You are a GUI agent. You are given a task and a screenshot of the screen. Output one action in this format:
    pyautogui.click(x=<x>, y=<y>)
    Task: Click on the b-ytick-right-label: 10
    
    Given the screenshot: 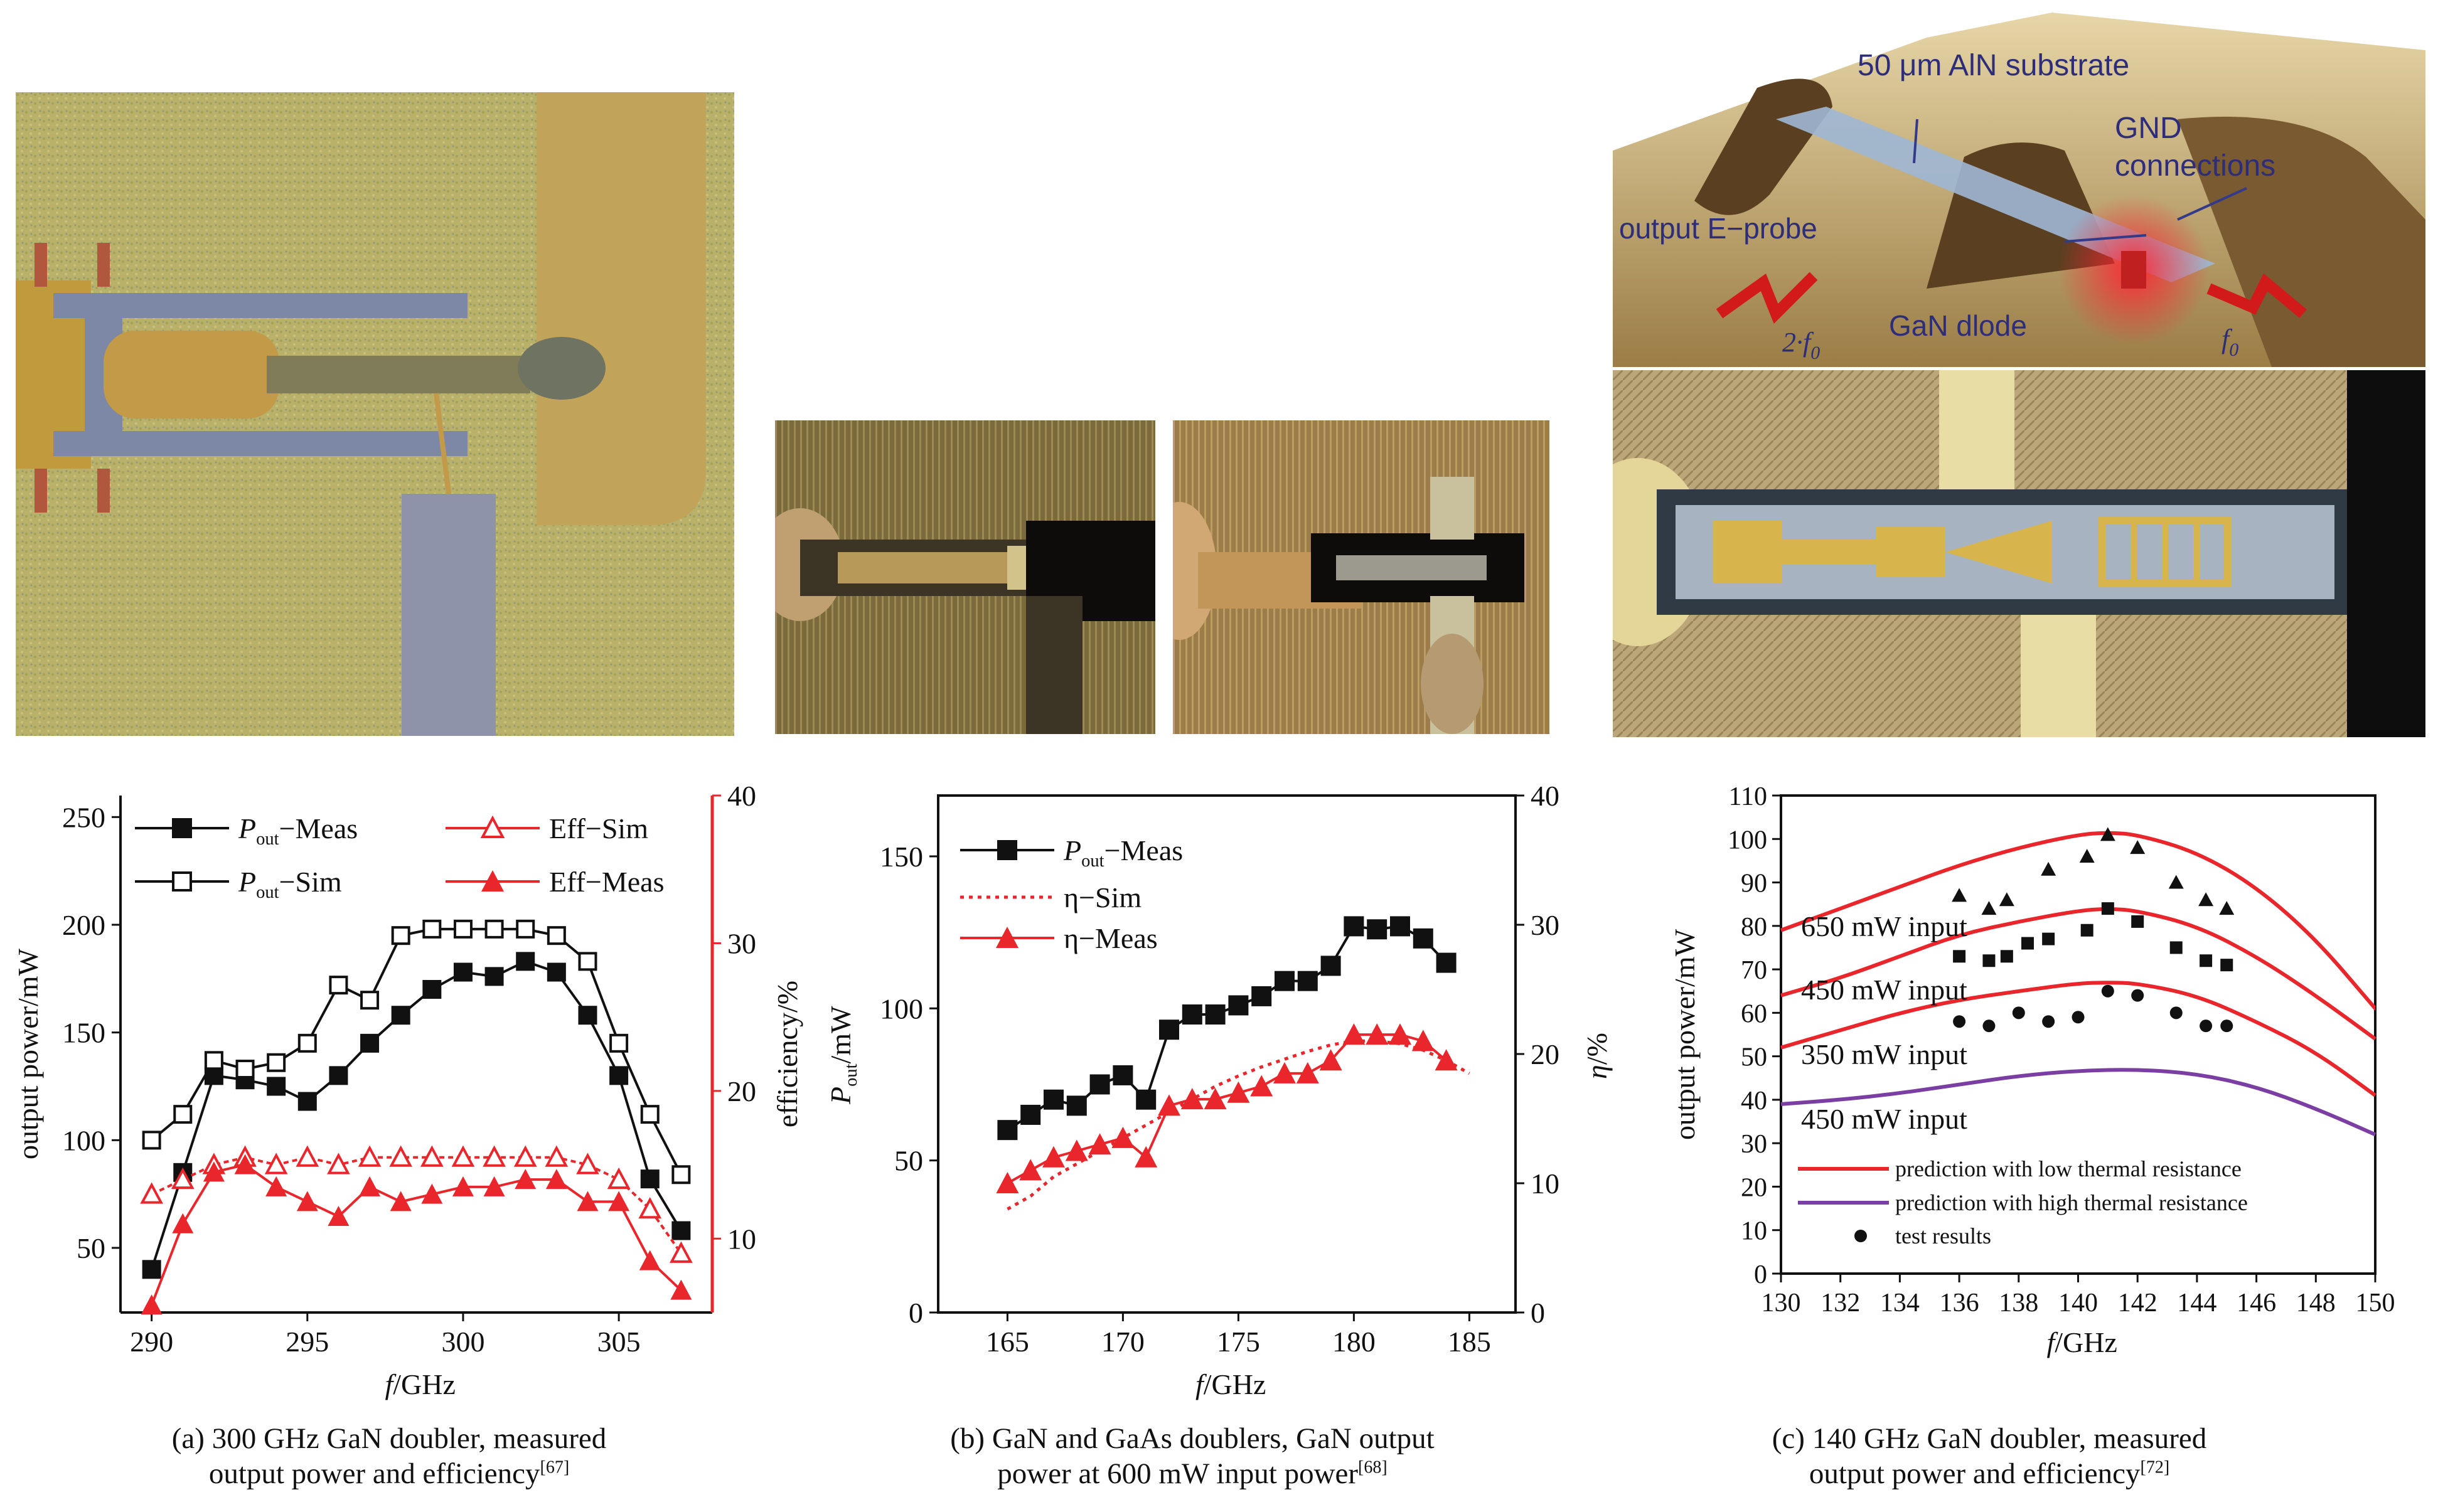 What is the action you would take?
    pyautogui.click(x=1545, y=1184)
    